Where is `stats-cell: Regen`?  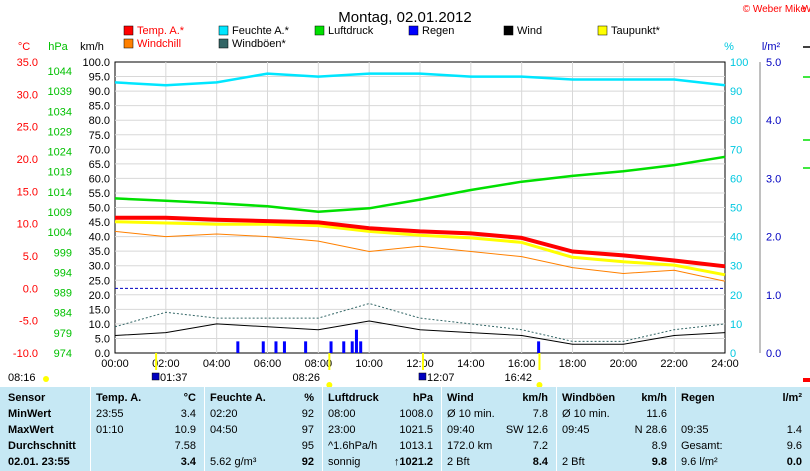
stats-cell: Regen is located at coordinates (698, 398).